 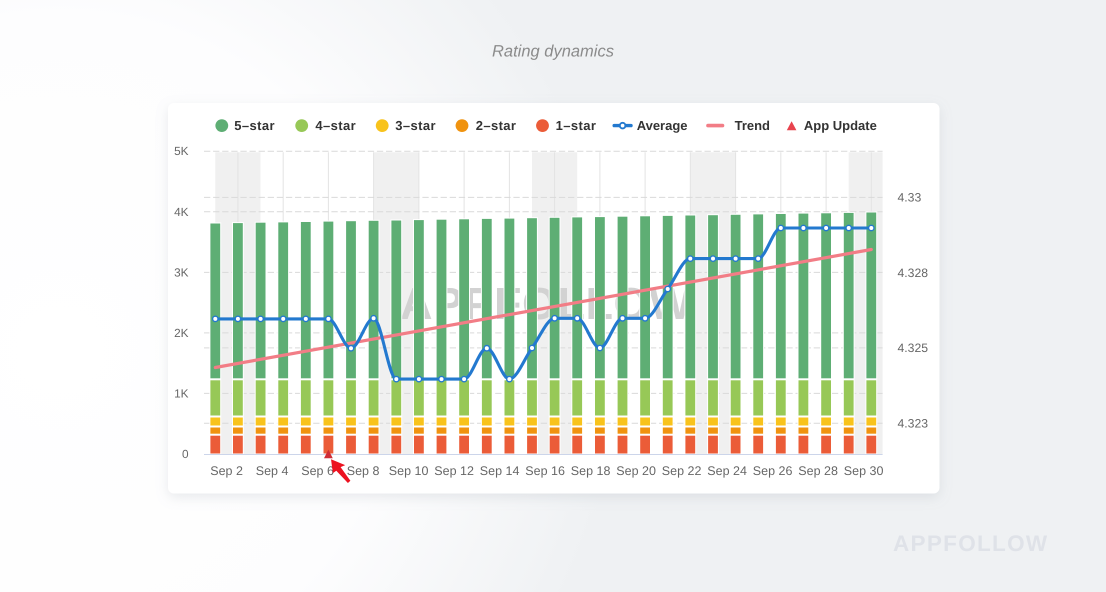 What do you see at coordinates (181, 393) in the screenshot?
I see `svg-text: 1K` at bounding box center [181, 393].